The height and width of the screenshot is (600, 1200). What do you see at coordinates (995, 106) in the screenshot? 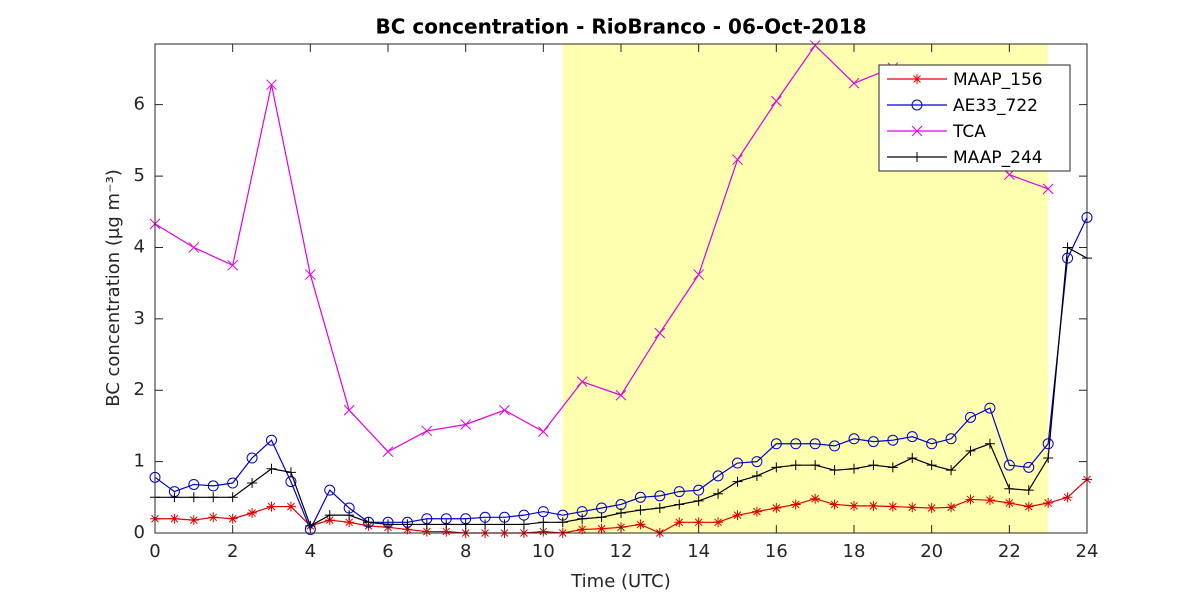
I see `legend-label: AE33_722` at bounding box center [995, 106].